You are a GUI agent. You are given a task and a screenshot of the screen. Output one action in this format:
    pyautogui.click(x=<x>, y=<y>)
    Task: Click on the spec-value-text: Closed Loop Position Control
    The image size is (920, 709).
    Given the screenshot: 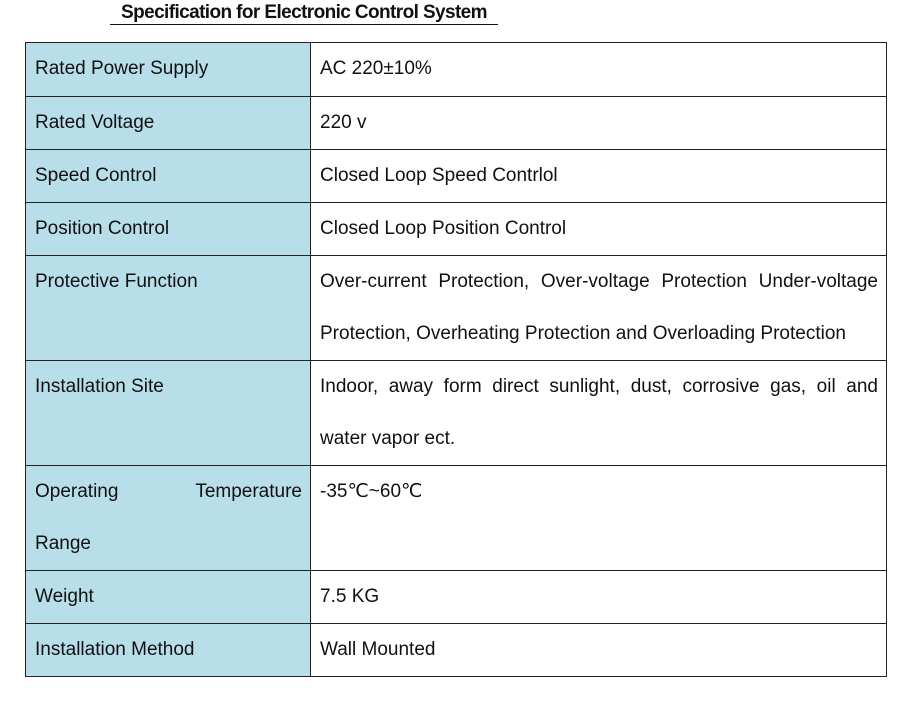 What is the action you would take?
    pyautogui.click(x=443, y=228)
    